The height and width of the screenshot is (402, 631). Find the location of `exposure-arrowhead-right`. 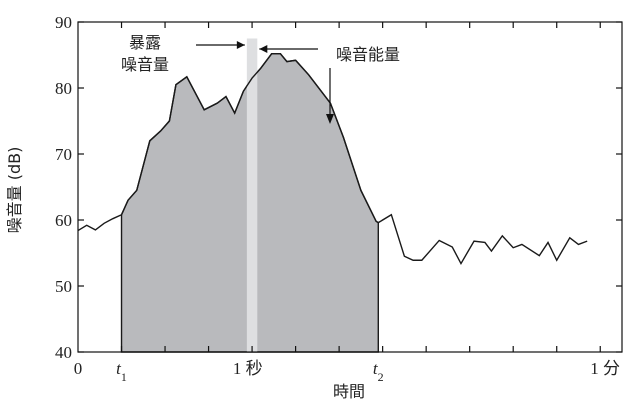

exposure-arrowhead-right is located at coordinates (263, 49).